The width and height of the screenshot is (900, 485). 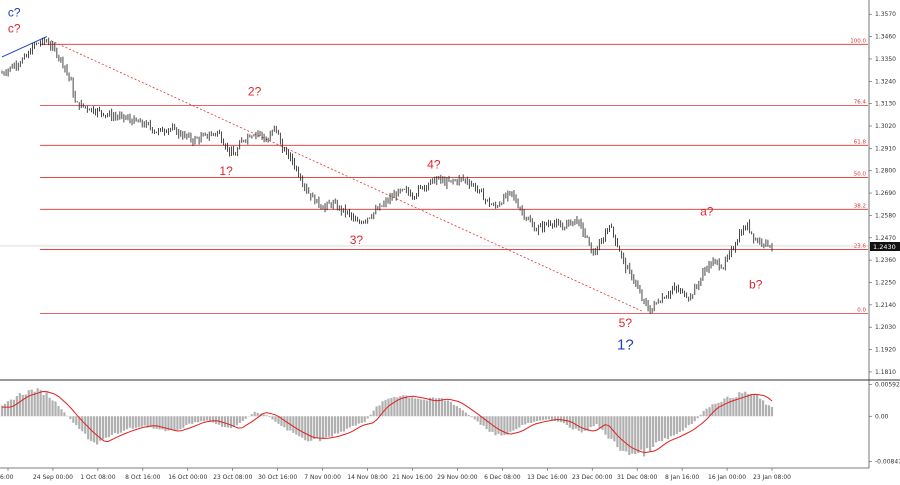 What do you see at coordinates (24, 47) in the screenshot?
I see `wave-c-segment` at bounding box center [24, 47].